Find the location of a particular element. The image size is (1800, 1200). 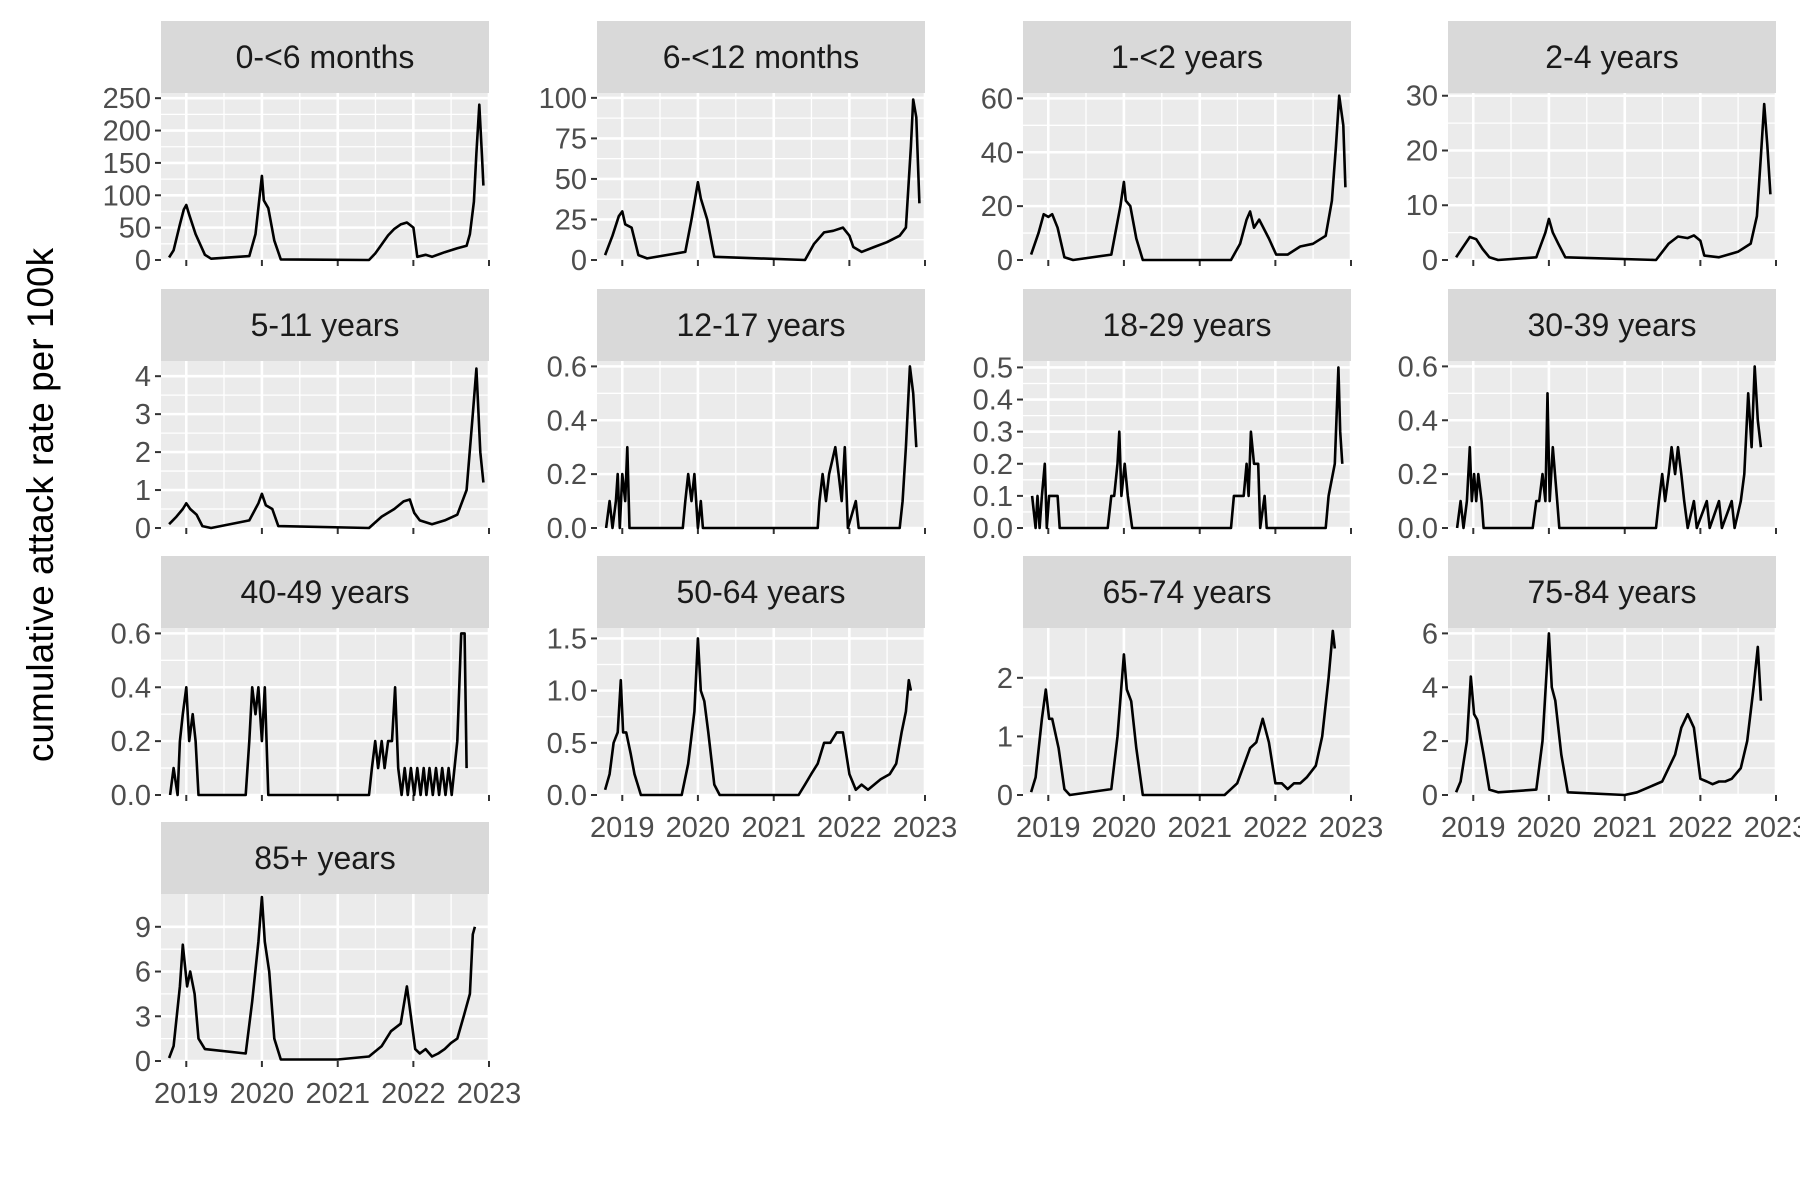

facet-strip-label: 85+ years is located at coordinates (324, 858).